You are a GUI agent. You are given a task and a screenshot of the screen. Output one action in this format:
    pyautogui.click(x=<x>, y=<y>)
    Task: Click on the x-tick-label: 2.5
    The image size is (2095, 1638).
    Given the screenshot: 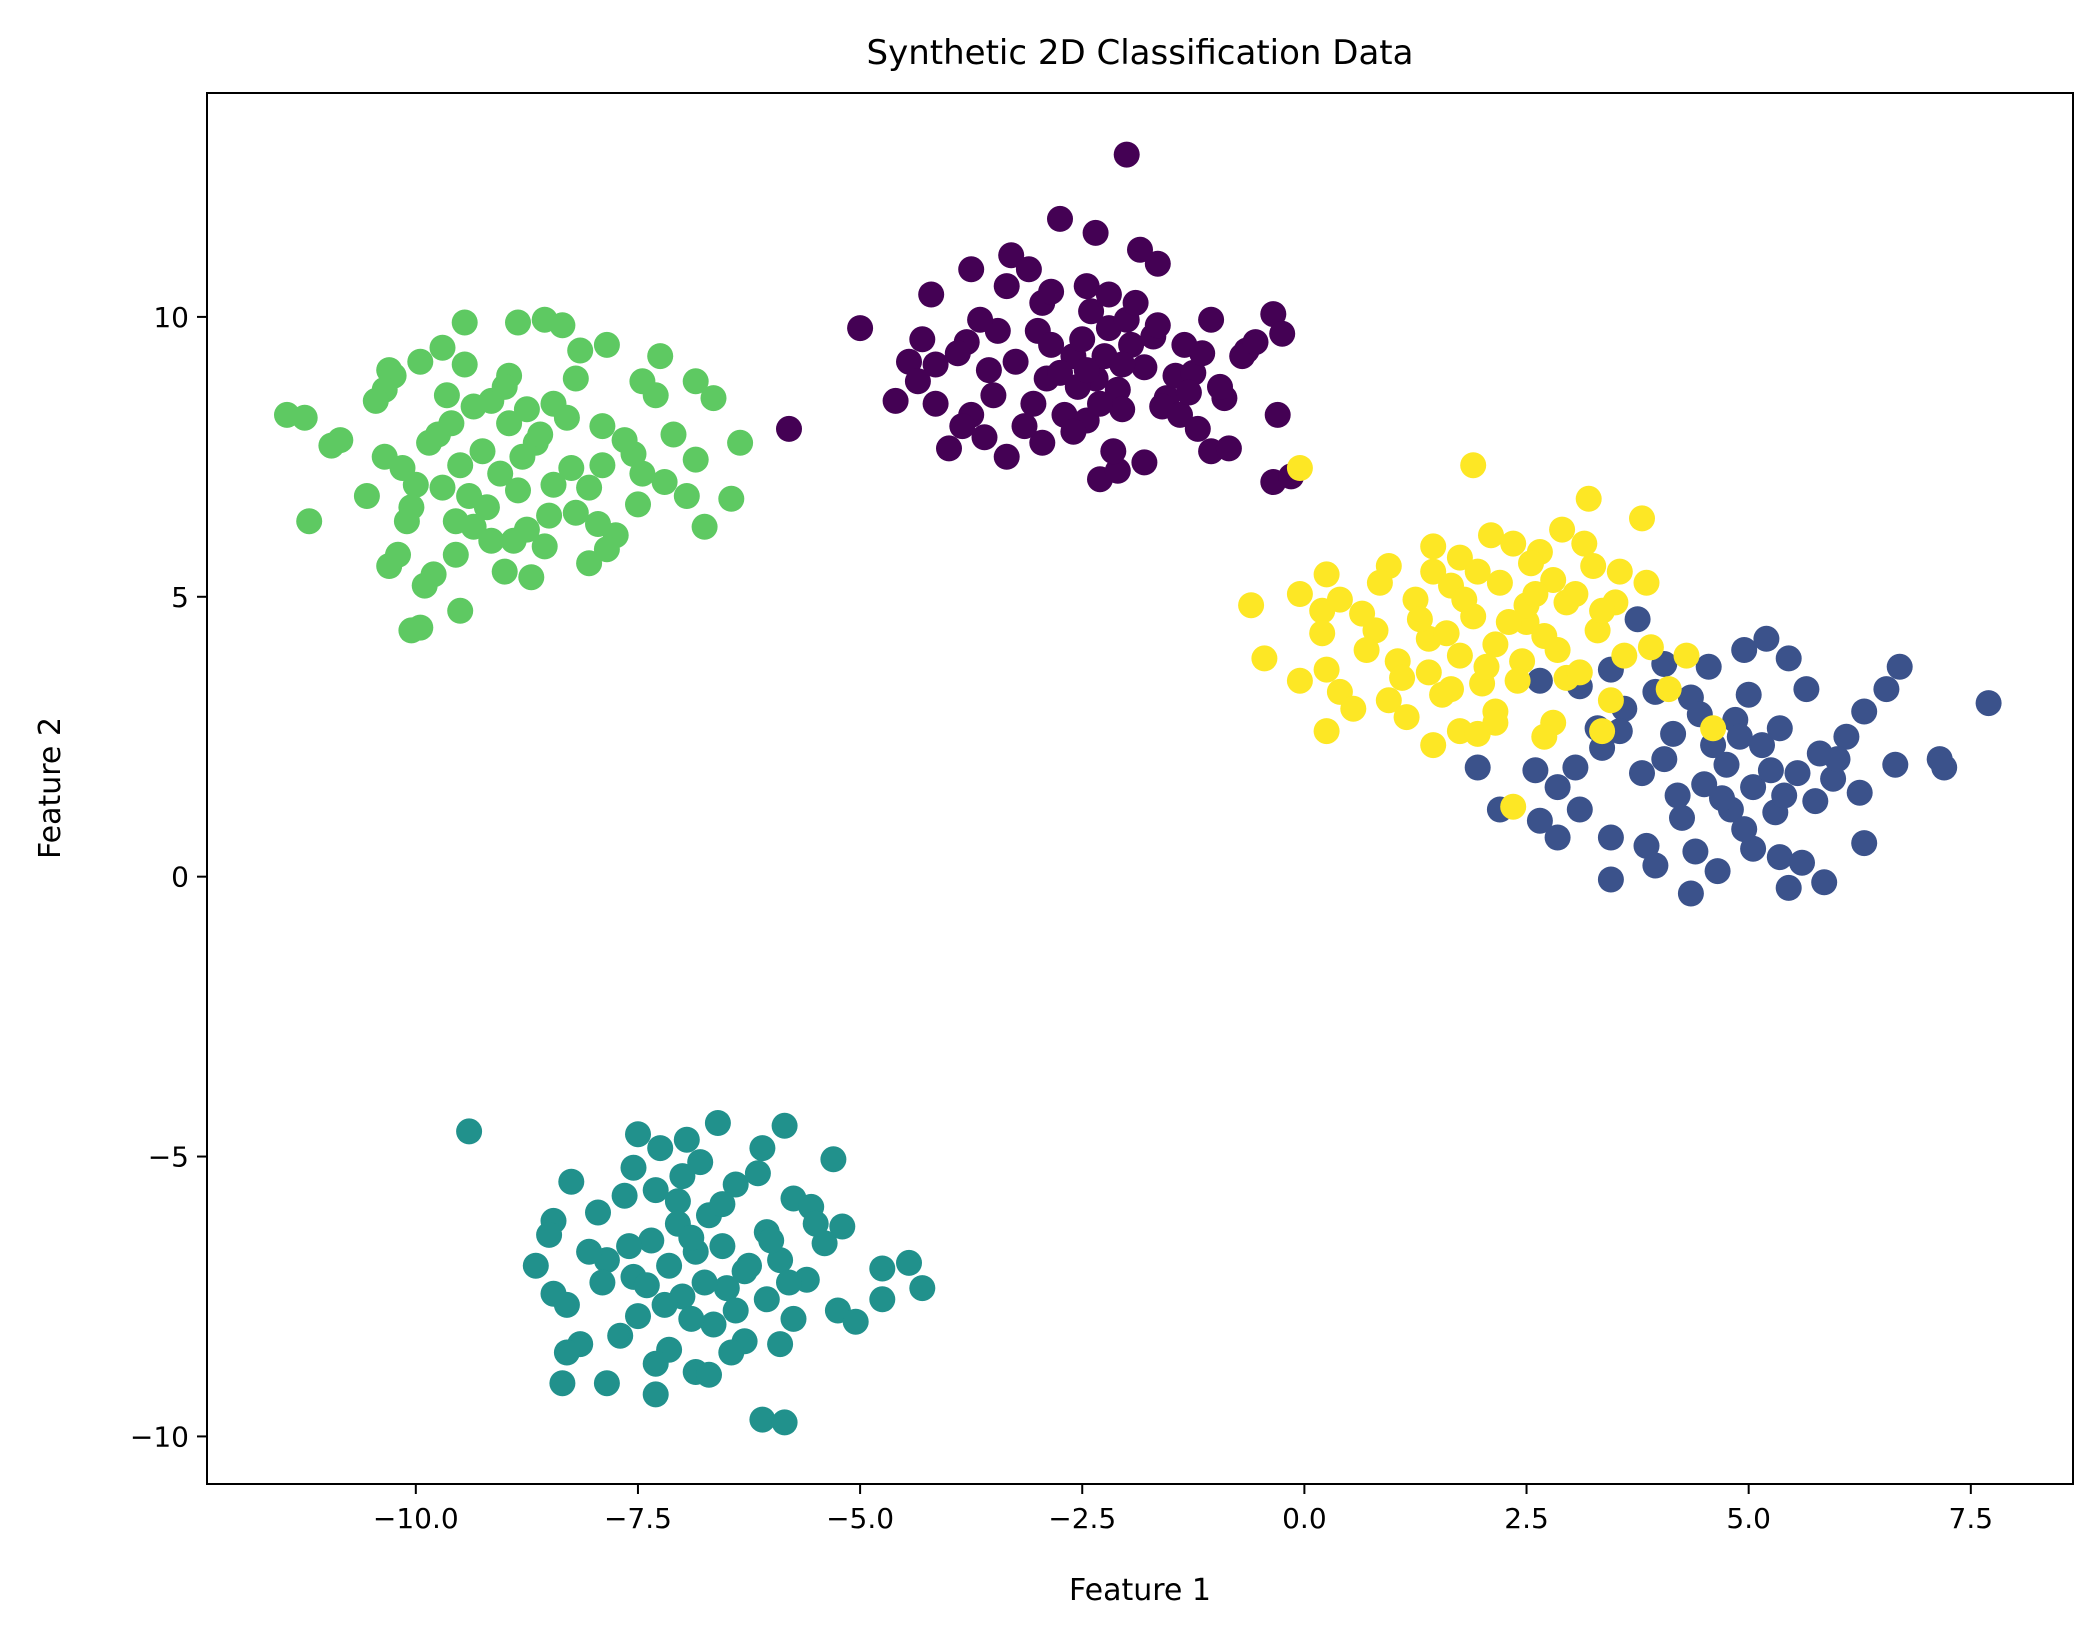 What is the action you would take?
    pyautogui.click(x=1526, y=1518)
    